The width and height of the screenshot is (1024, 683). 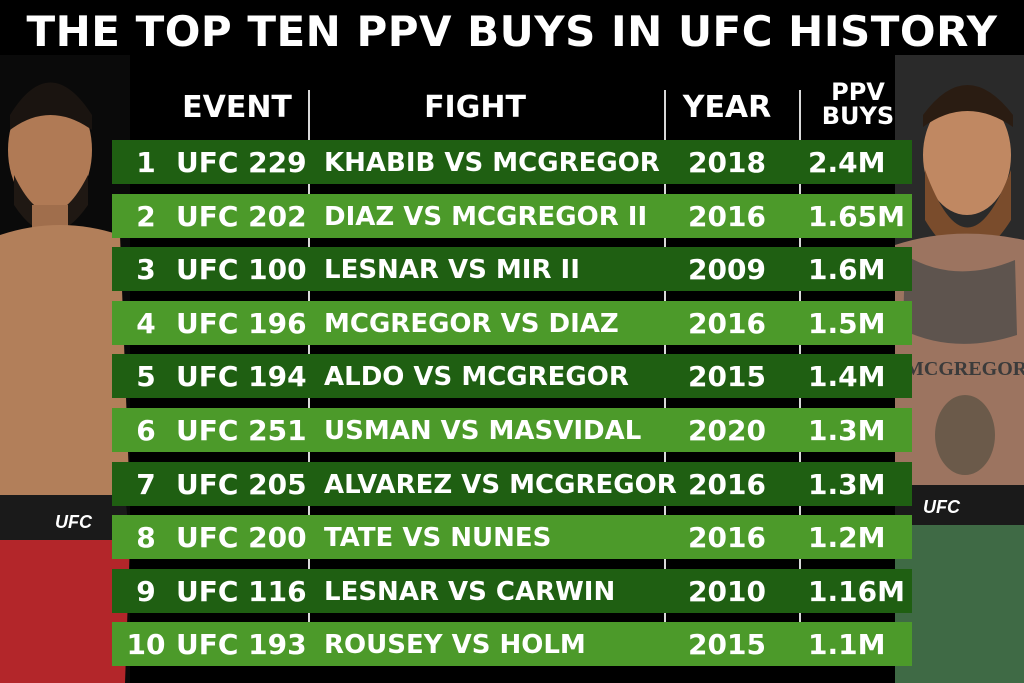 What do you see at coordinates (476, 377) in the screenshot?
I see `fight-cell: ALDO VS MCGREGOR` at bounding box center [476, 377].